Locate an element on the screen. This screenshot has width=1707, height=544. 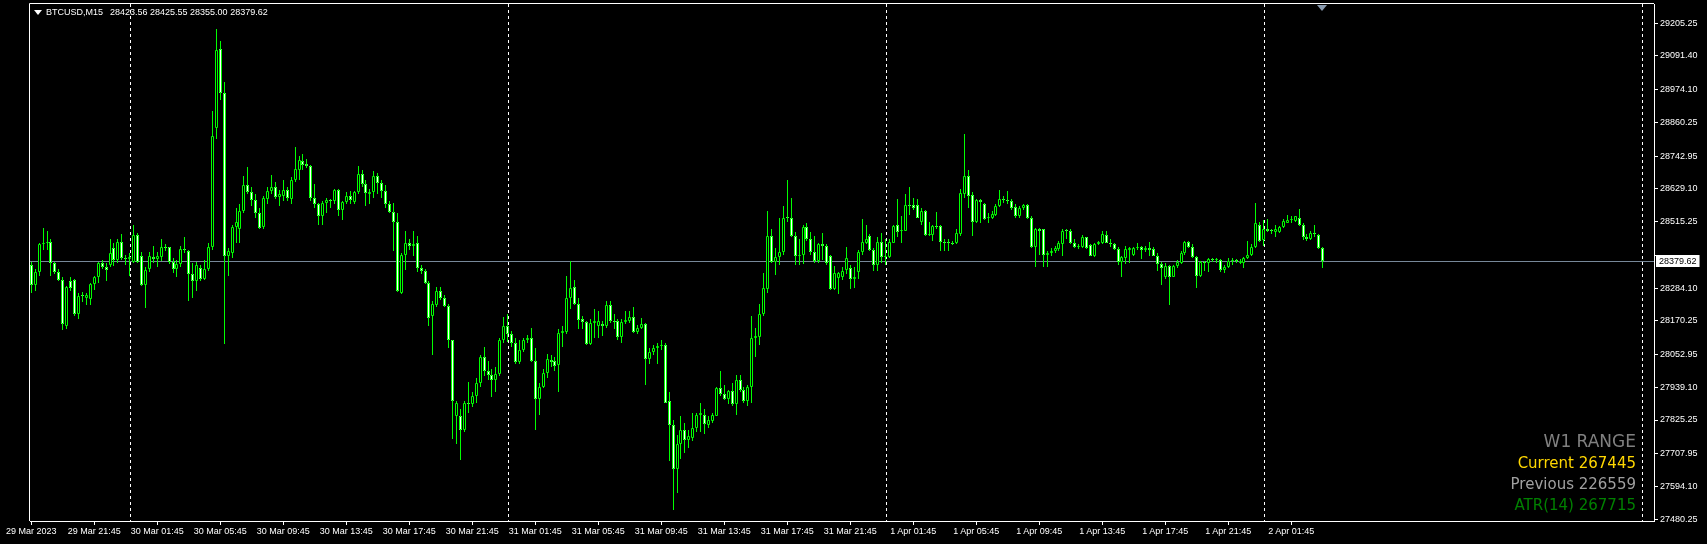
y-tick-label: 28974.10 is located at coordinates (1679, 89).